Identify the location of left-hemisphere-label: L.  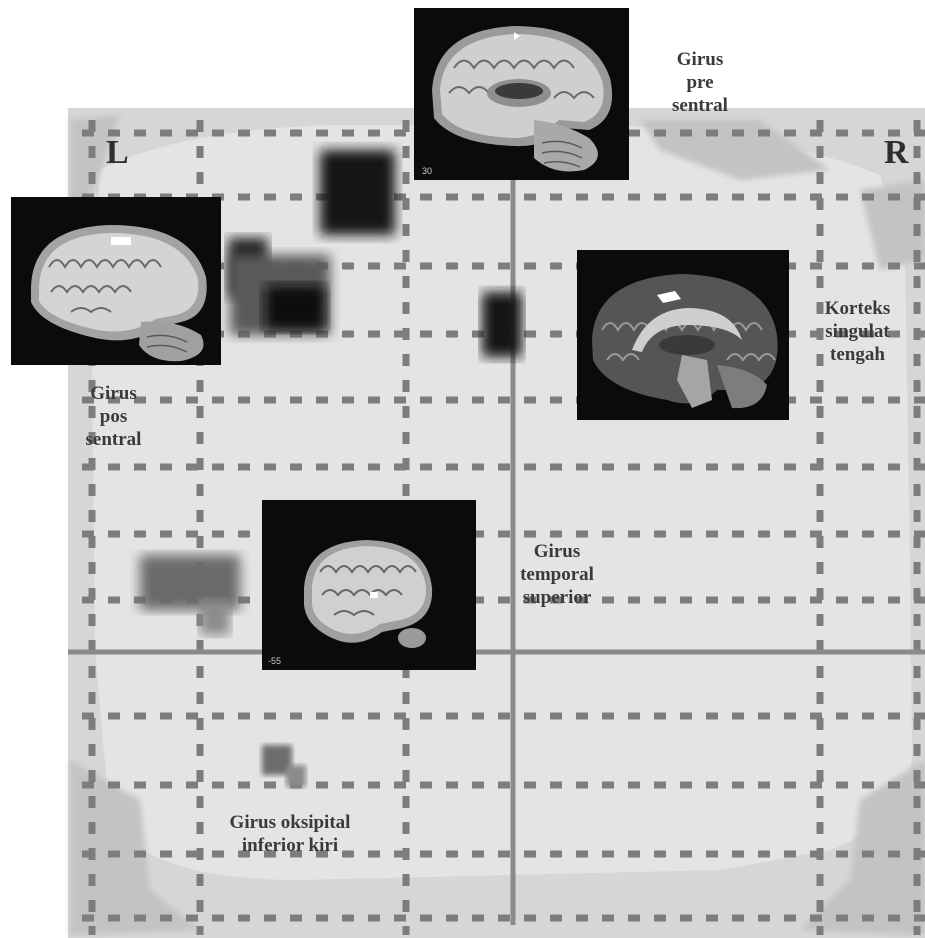
(117, 152).